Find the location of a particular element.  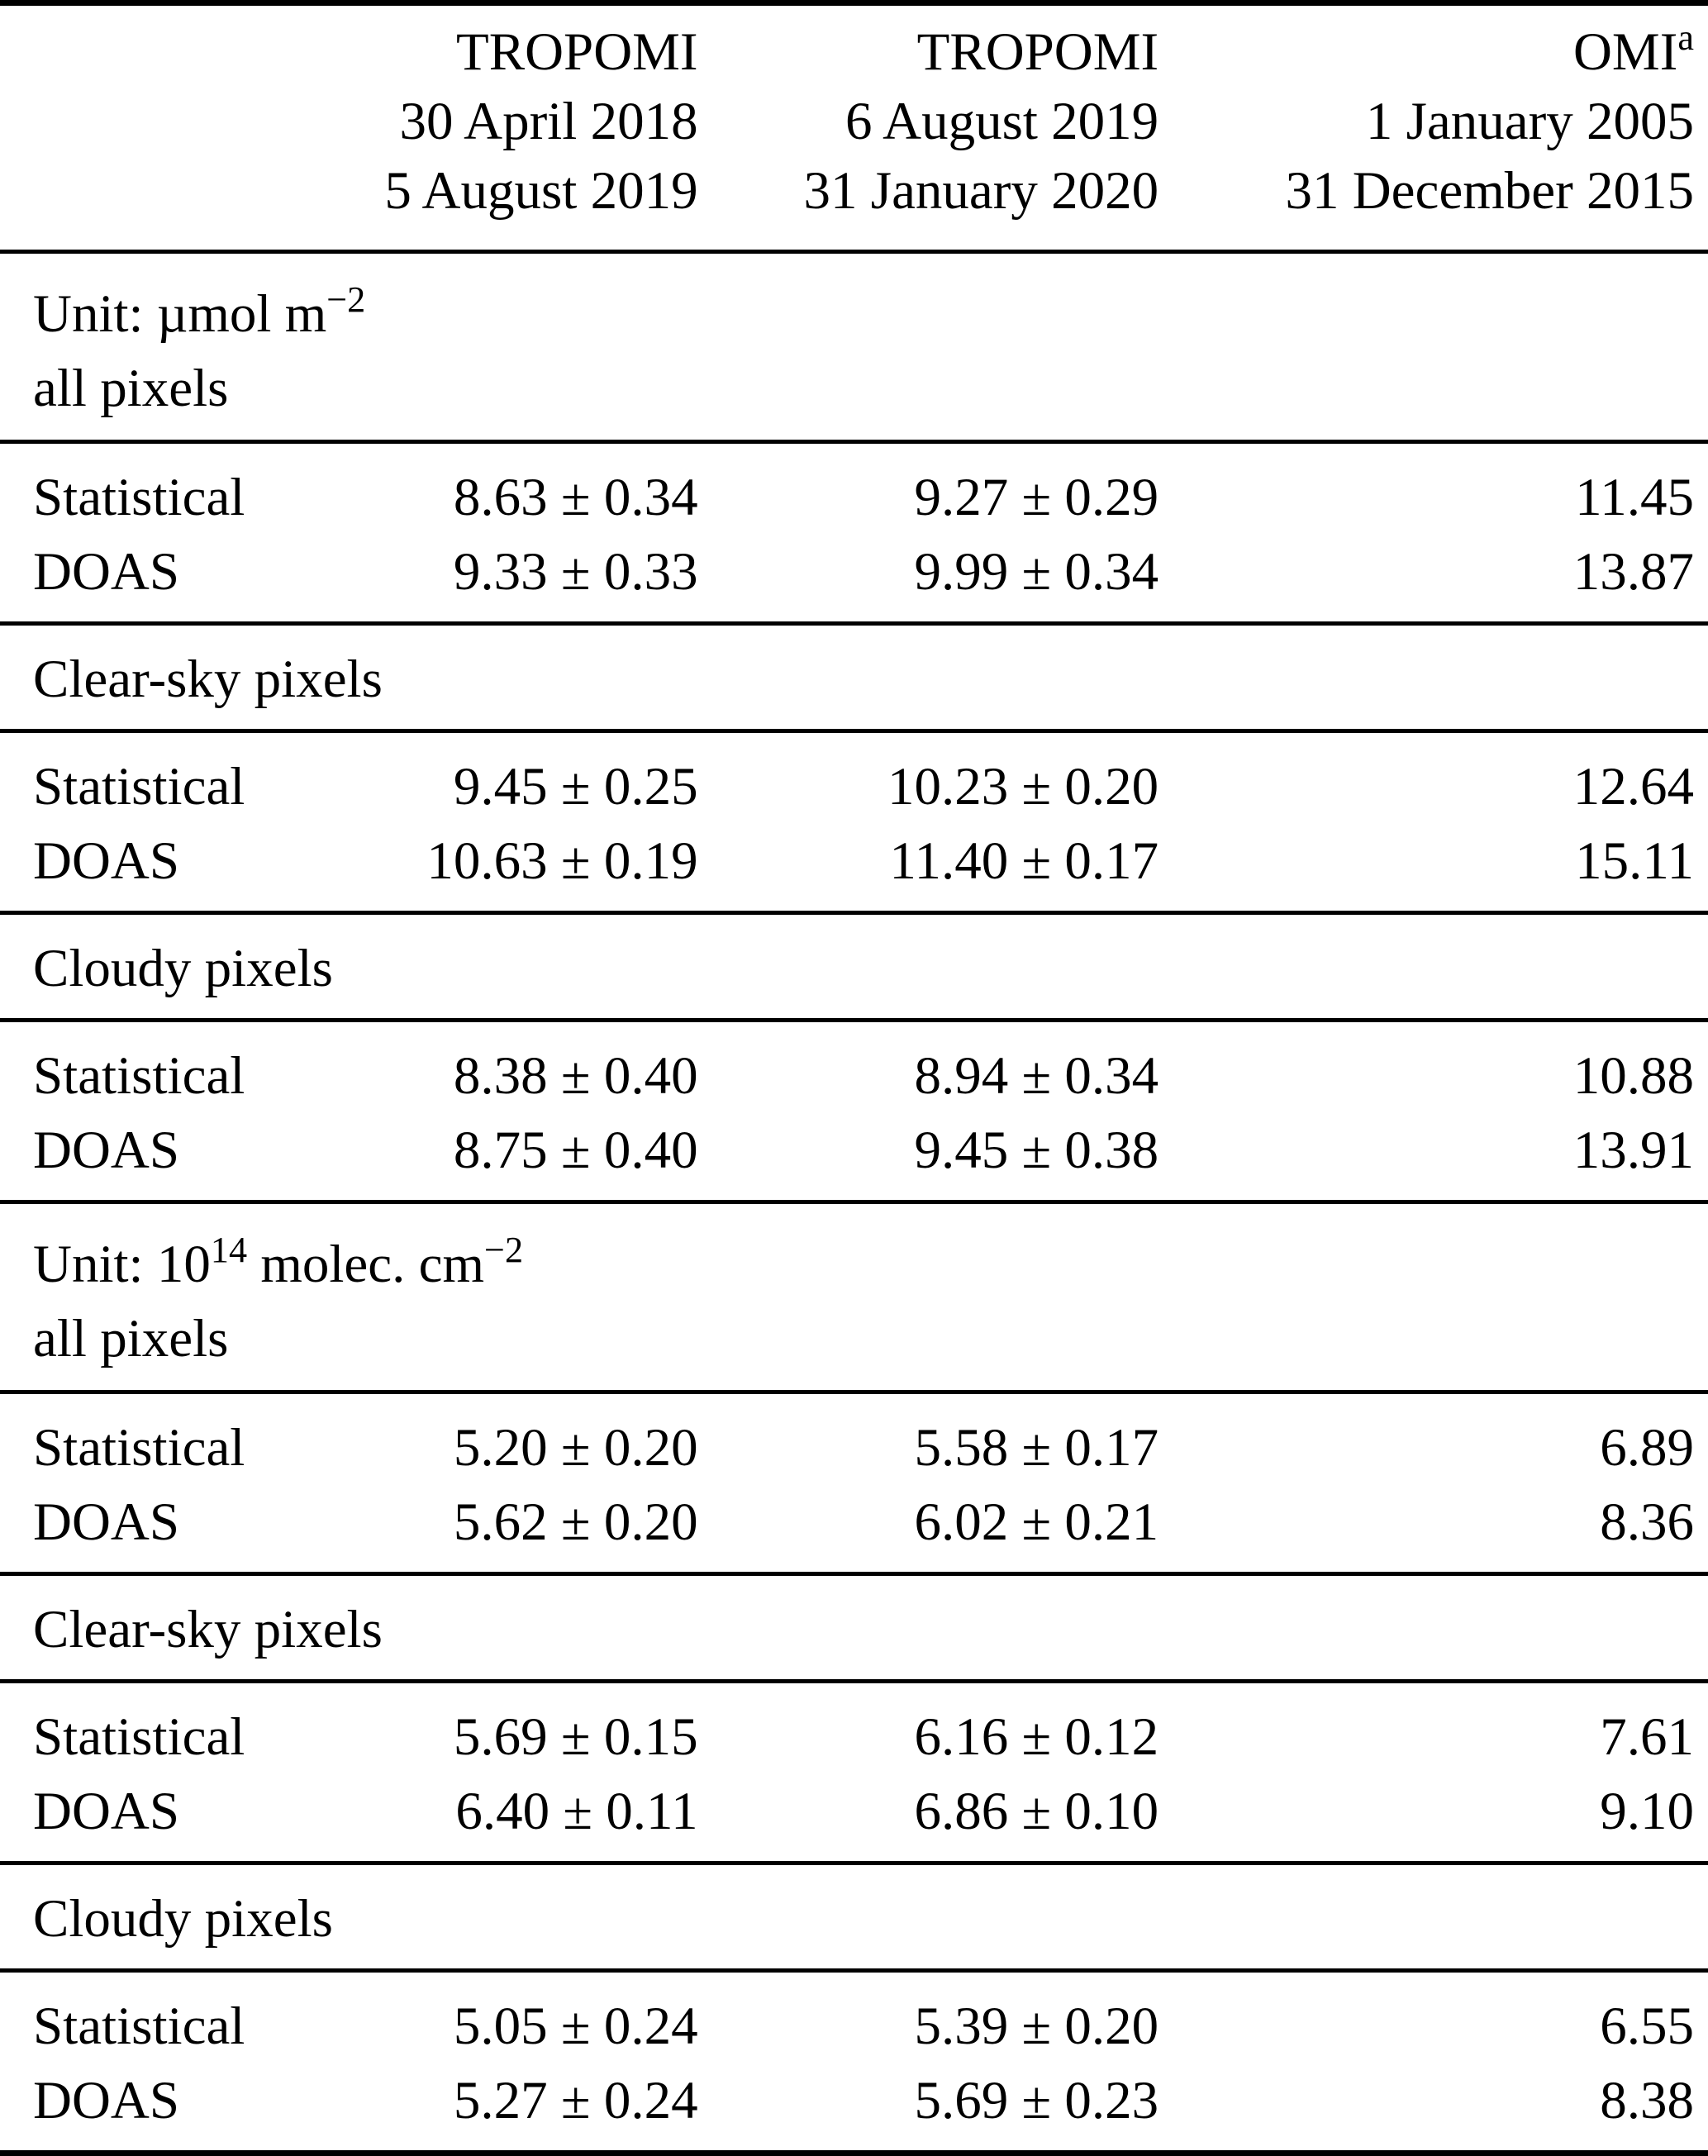

period-start-date: 1 January 2005 is located at coordinates (1529, 121).